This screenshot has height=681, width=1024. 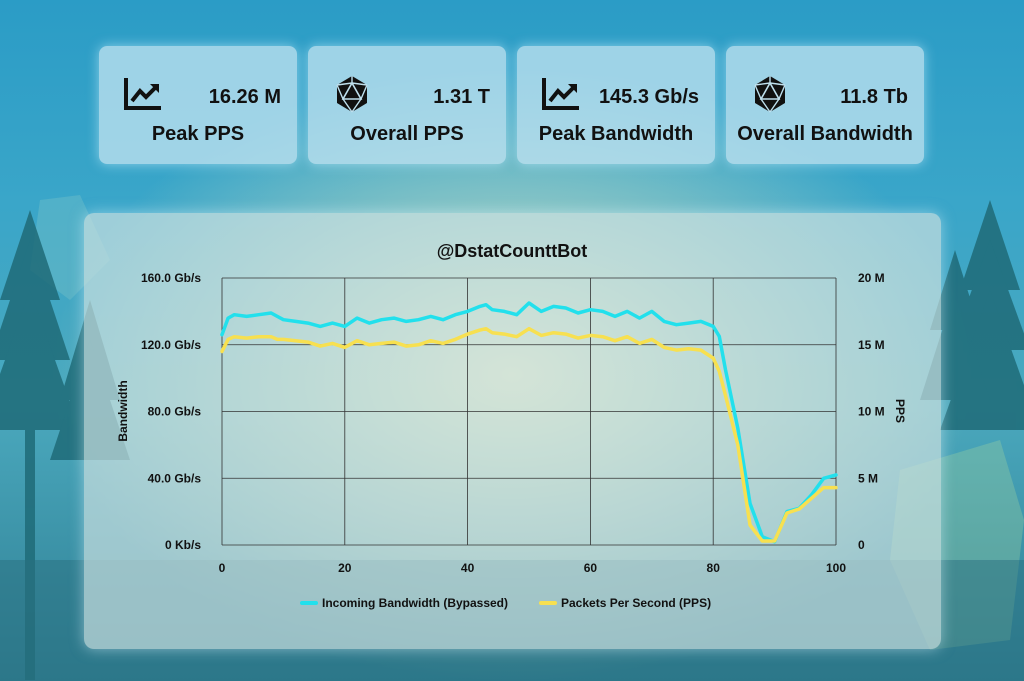 I want to click on stat-value: 11.8 Tb, so click(x=874, y=97).